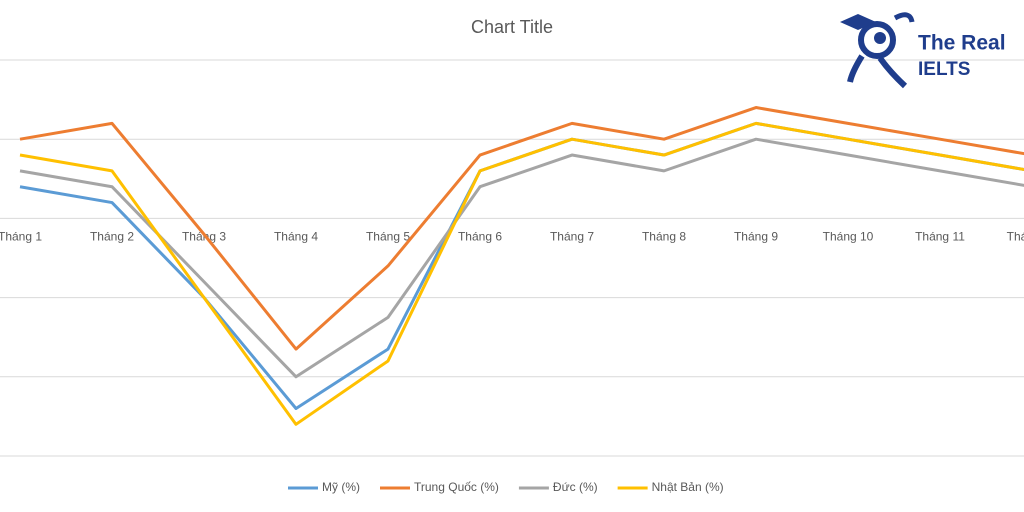 The width and height of the screenshot is (1024, 512). Describe the element at coordinates (848, 237) in the screenshot. I see `x-tick-label: Tháng 10` at that location.